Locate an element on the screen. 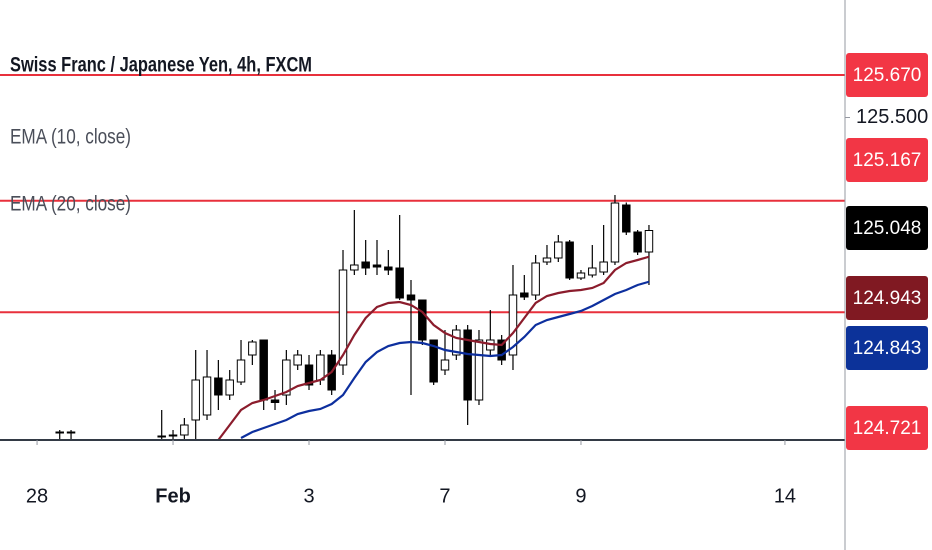 This screenshot has width=932, height=550. price-label: 125.167 is located at coordinates (887, 160).